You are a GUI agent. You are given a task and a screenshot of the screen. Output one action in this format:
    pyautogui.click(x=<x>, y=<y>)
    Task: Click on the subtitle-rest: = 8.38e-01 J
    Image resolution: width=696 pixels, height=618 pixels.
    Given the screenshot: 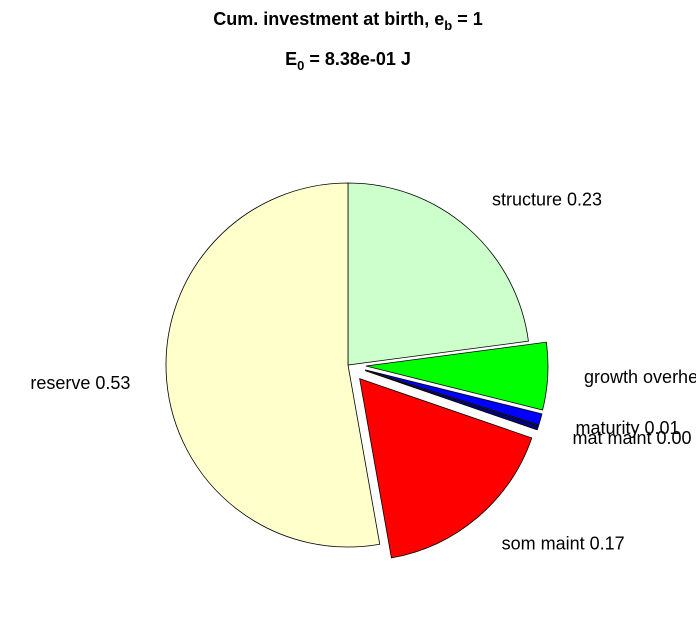 What is the action you would take?
    pyautogui.click(x=357, y=59)
    